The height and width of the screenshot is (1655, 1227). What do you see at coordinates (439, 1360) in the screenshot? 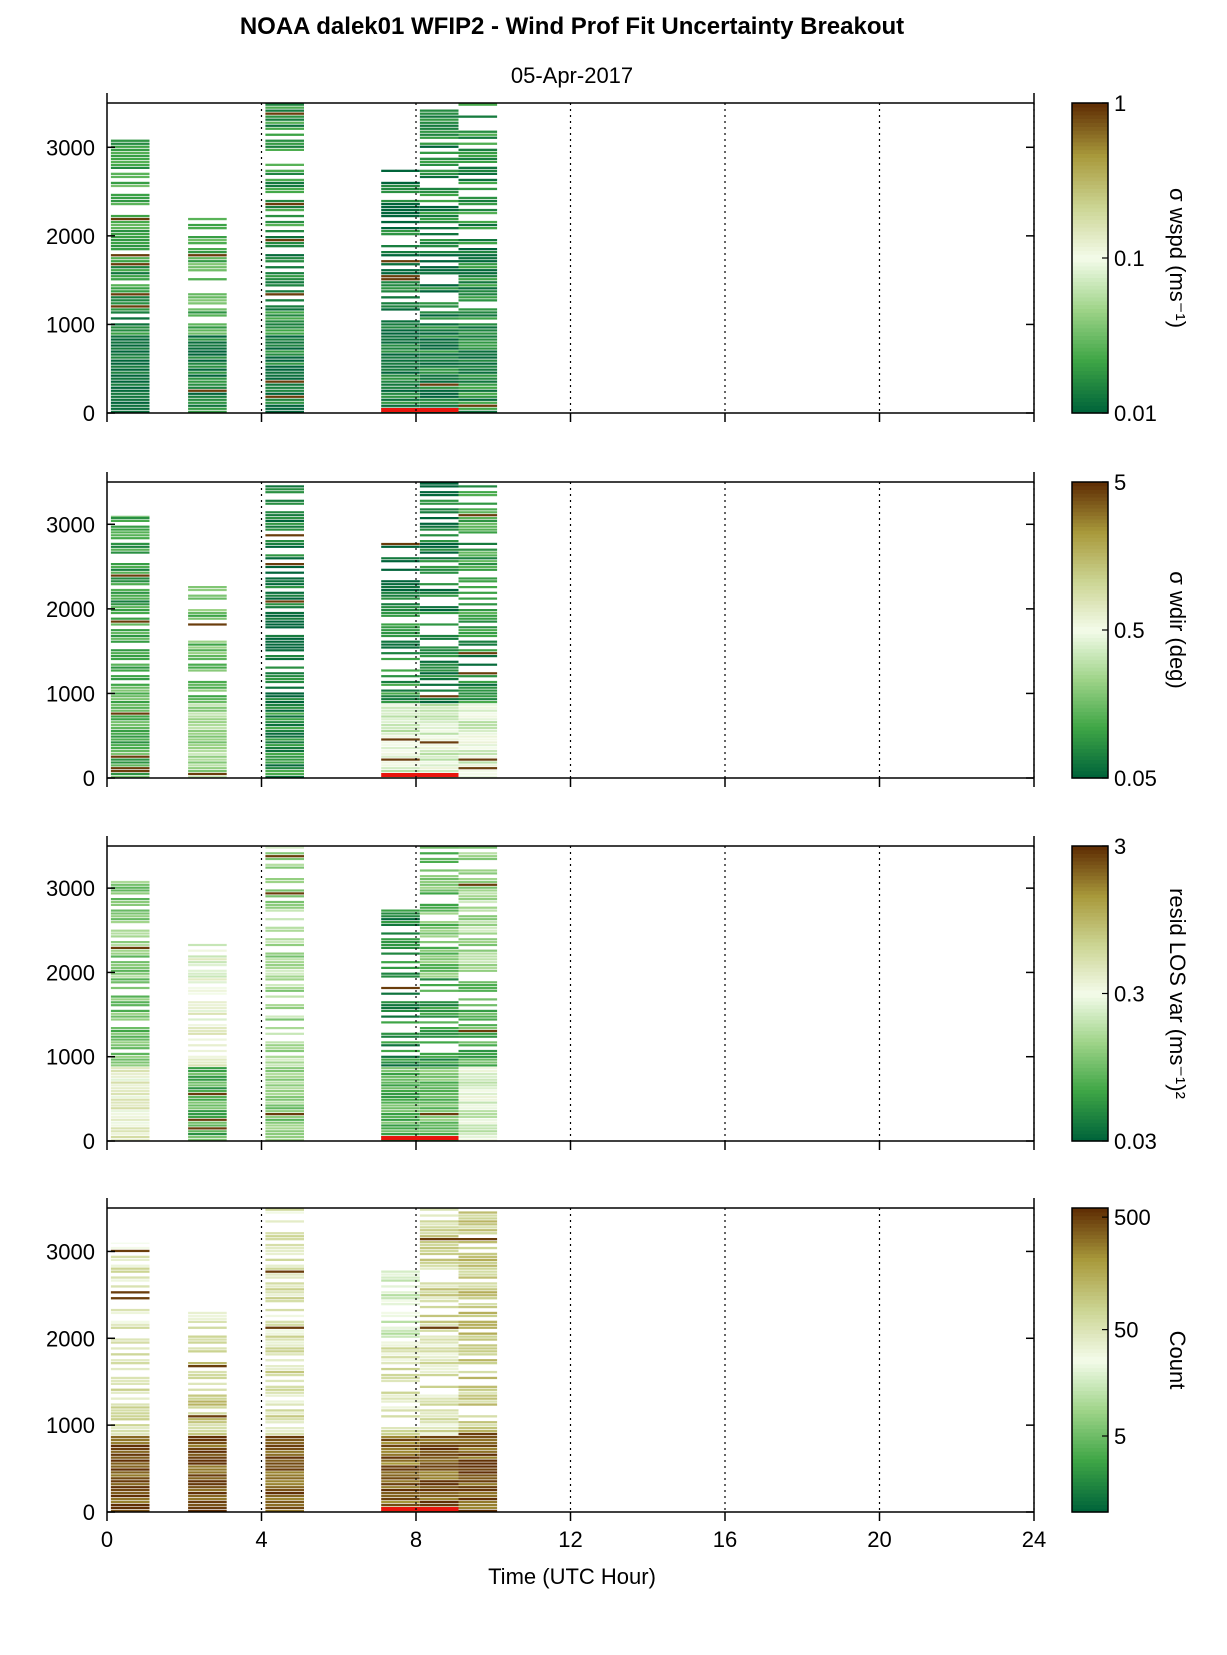
I see `data-block` at bounding box center [439, 1360].